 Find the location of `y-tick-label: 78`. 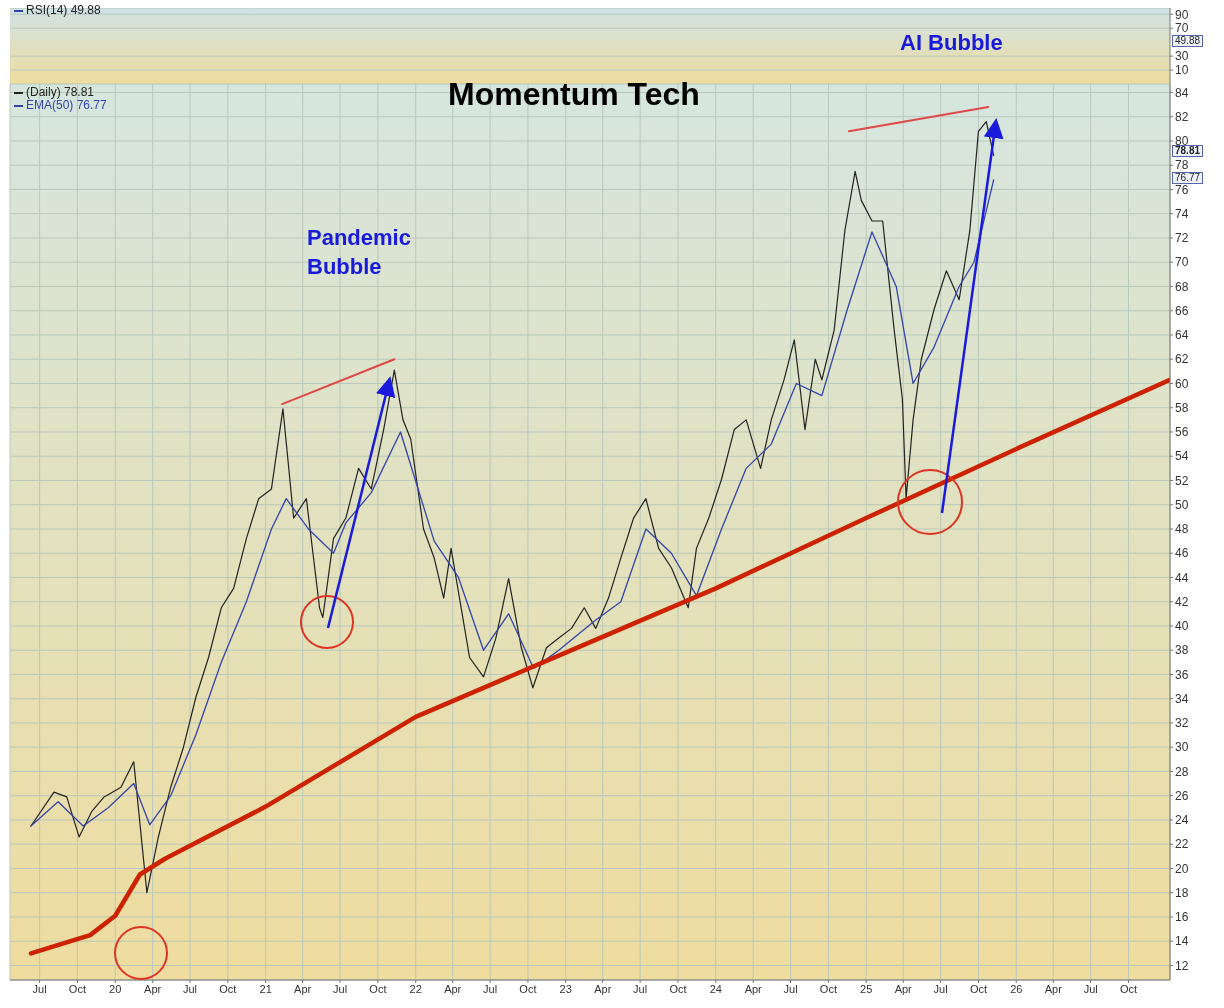

y-tick-label: 78 is located at coordinates (1182, 165).